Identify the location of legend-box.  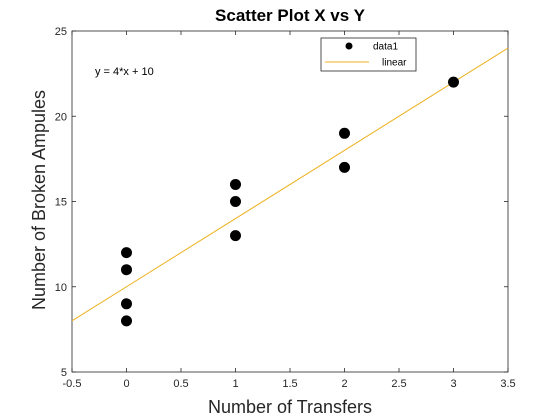
(368, 54).